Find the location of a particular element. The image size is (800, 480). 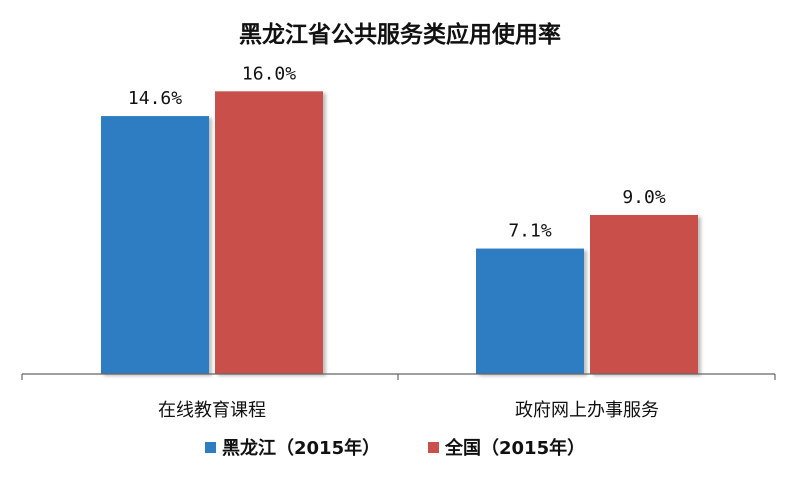

data-label: 16.0% is located at coordinates (269, 73).